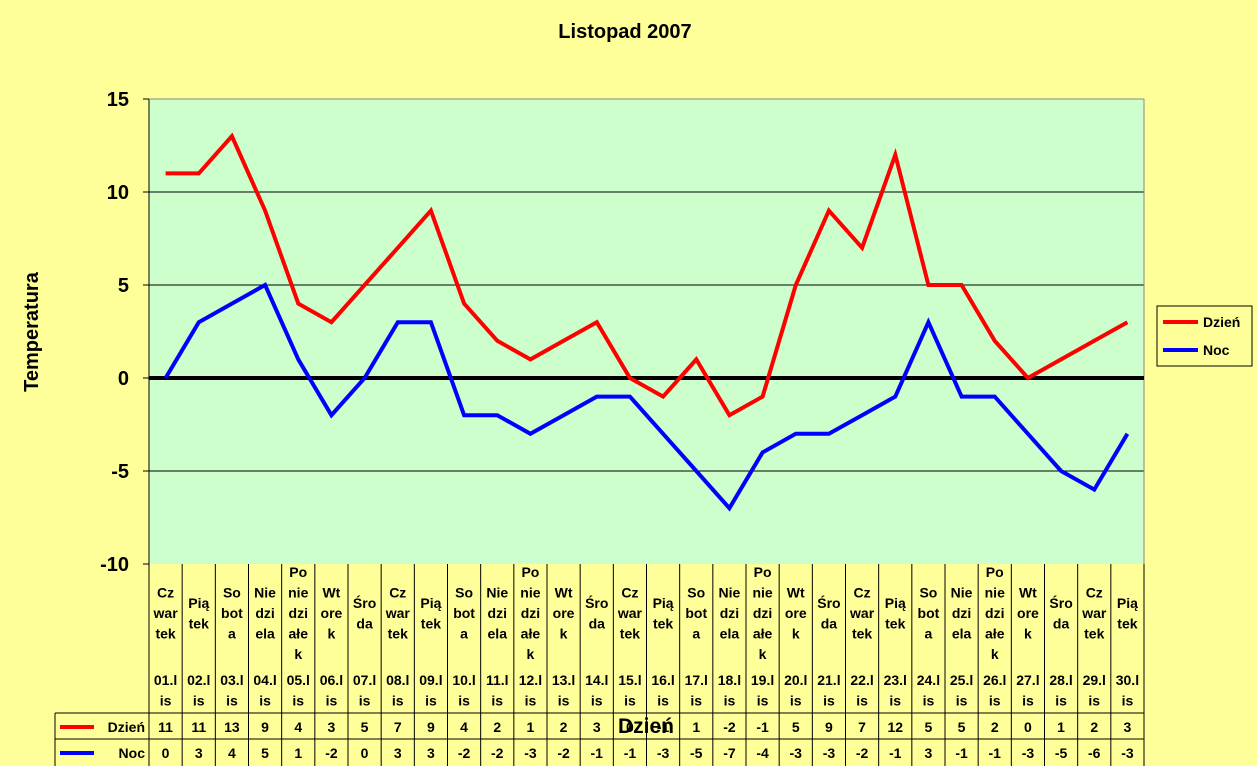 Image resolution: width=1257 pixels, height=766 pixels. What do you see at coordinates (1094, 680) in the screenshot?
I see `x-tick-label: 29.l` at bounding box center [1094, 680].